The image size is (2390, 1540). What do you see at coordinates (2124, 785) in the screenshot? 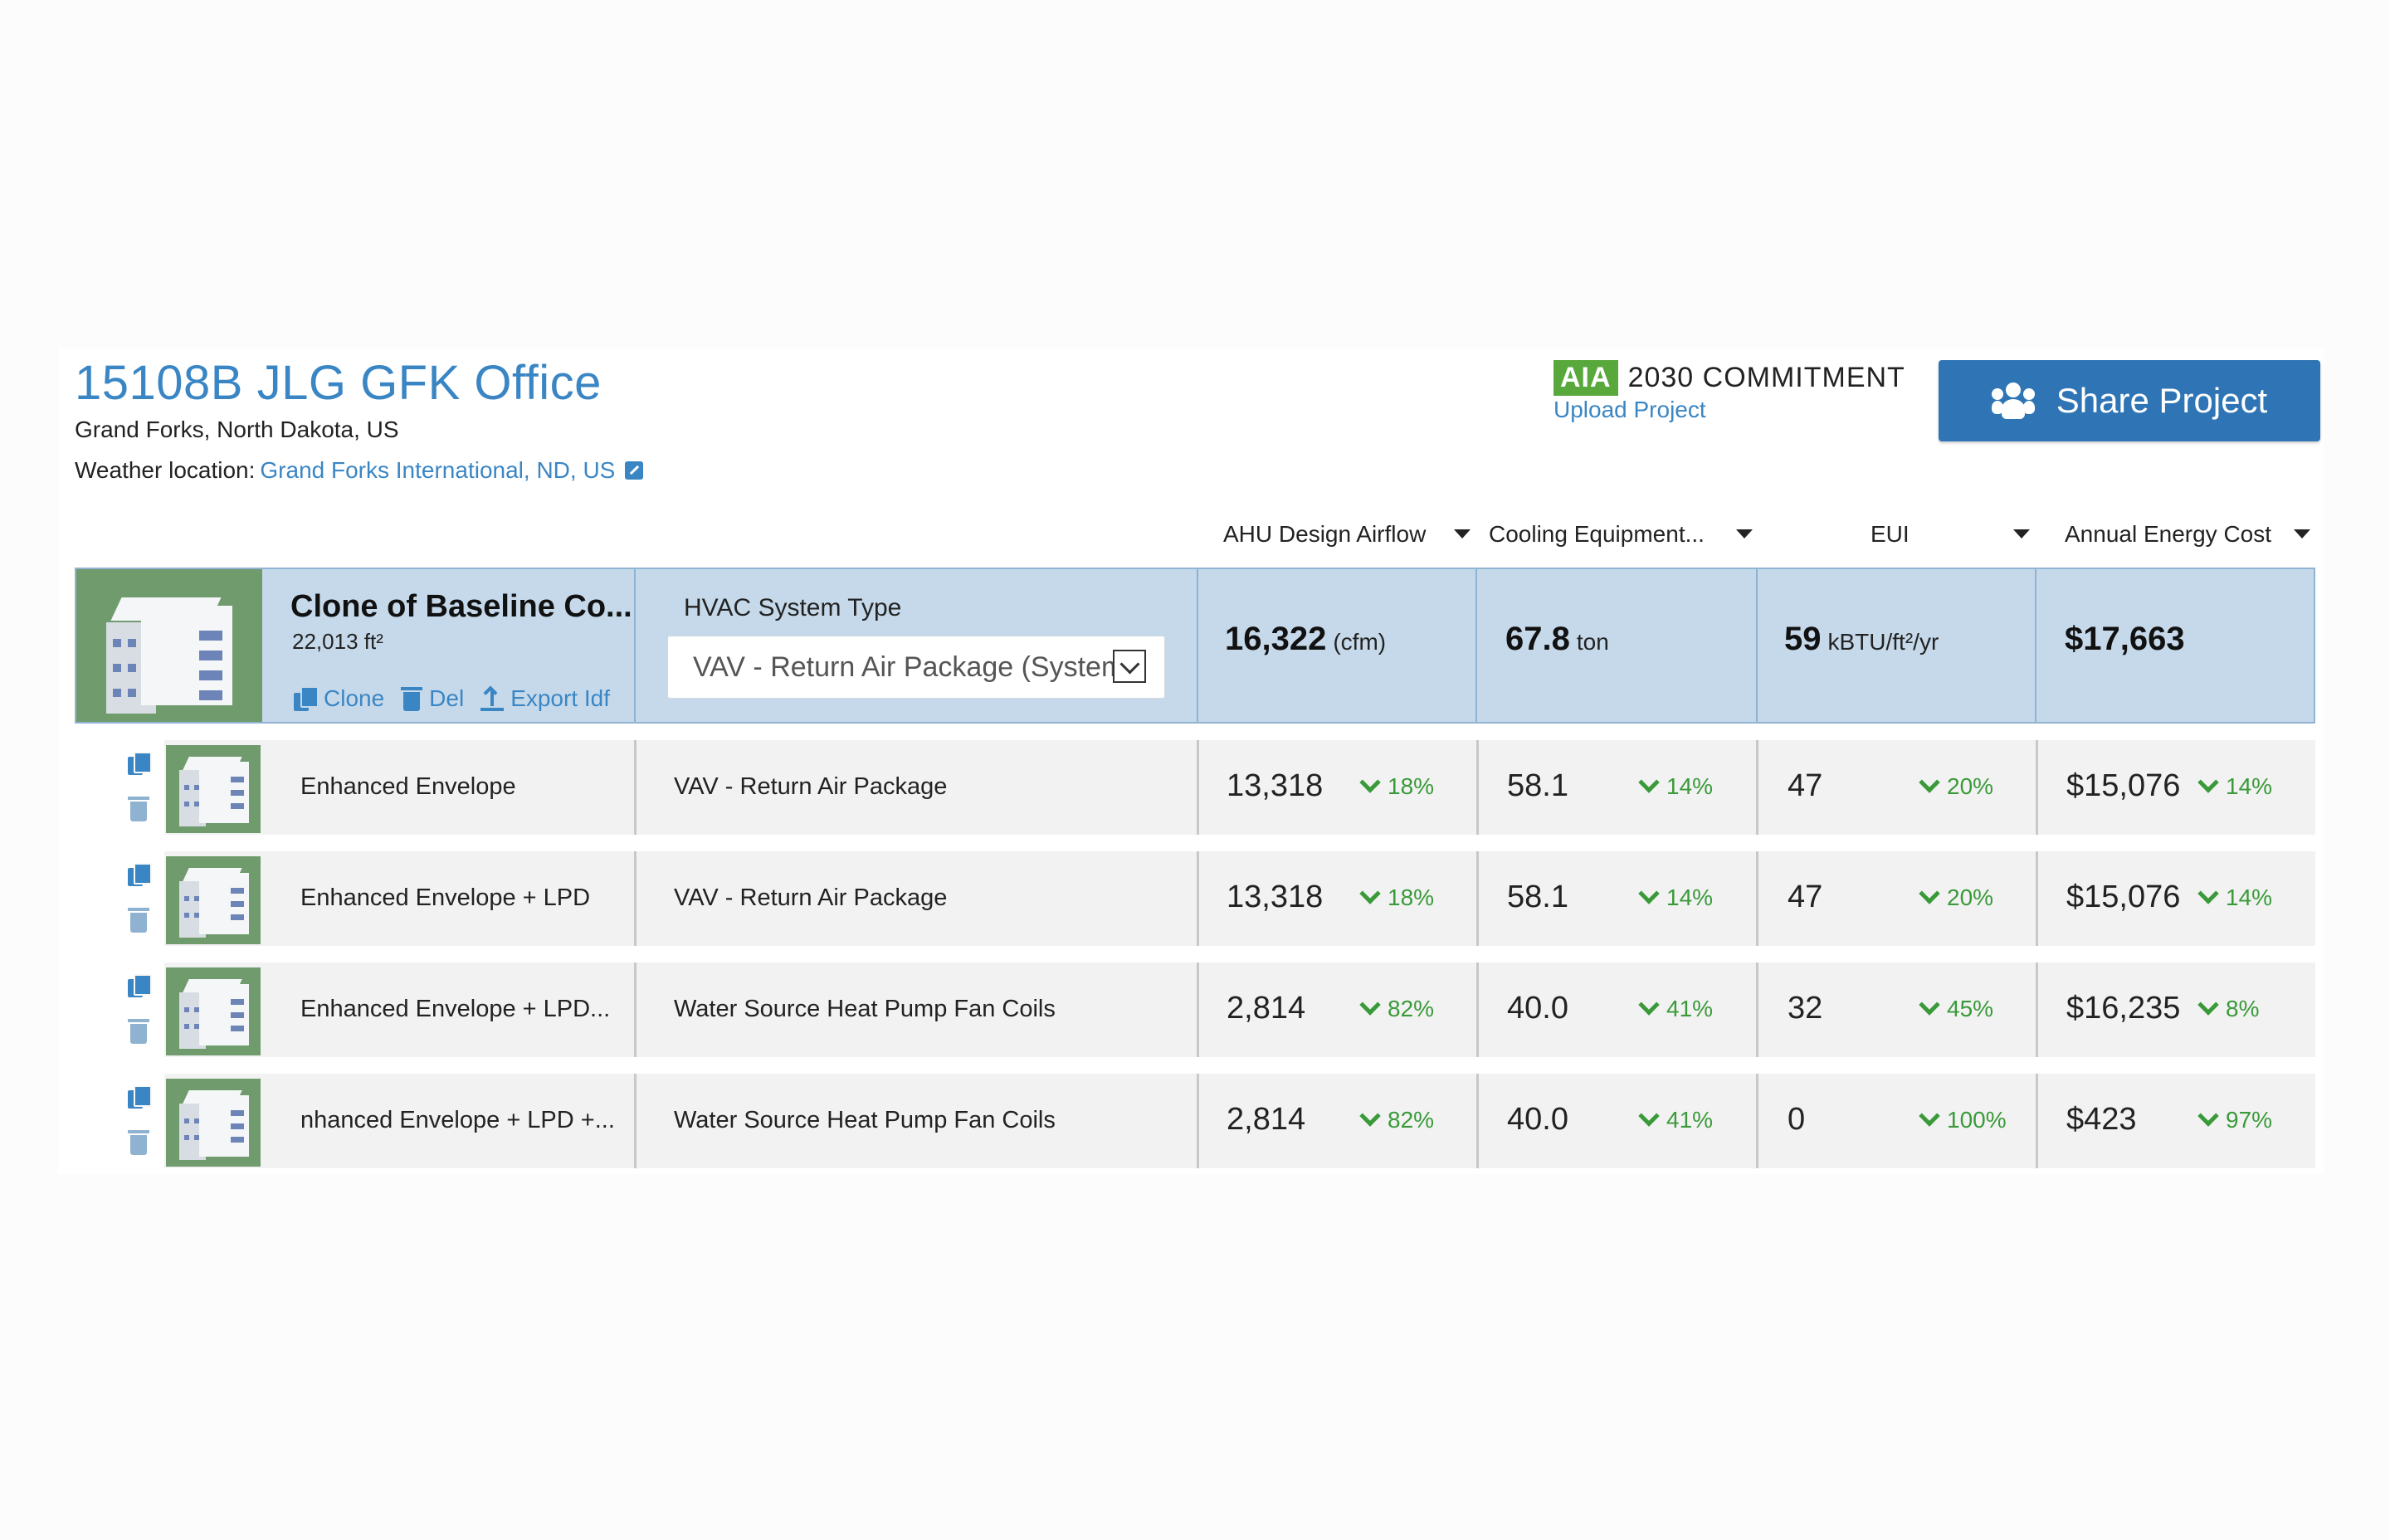
I see `row-cost: $15,076` at bounding box center [2124, 785].